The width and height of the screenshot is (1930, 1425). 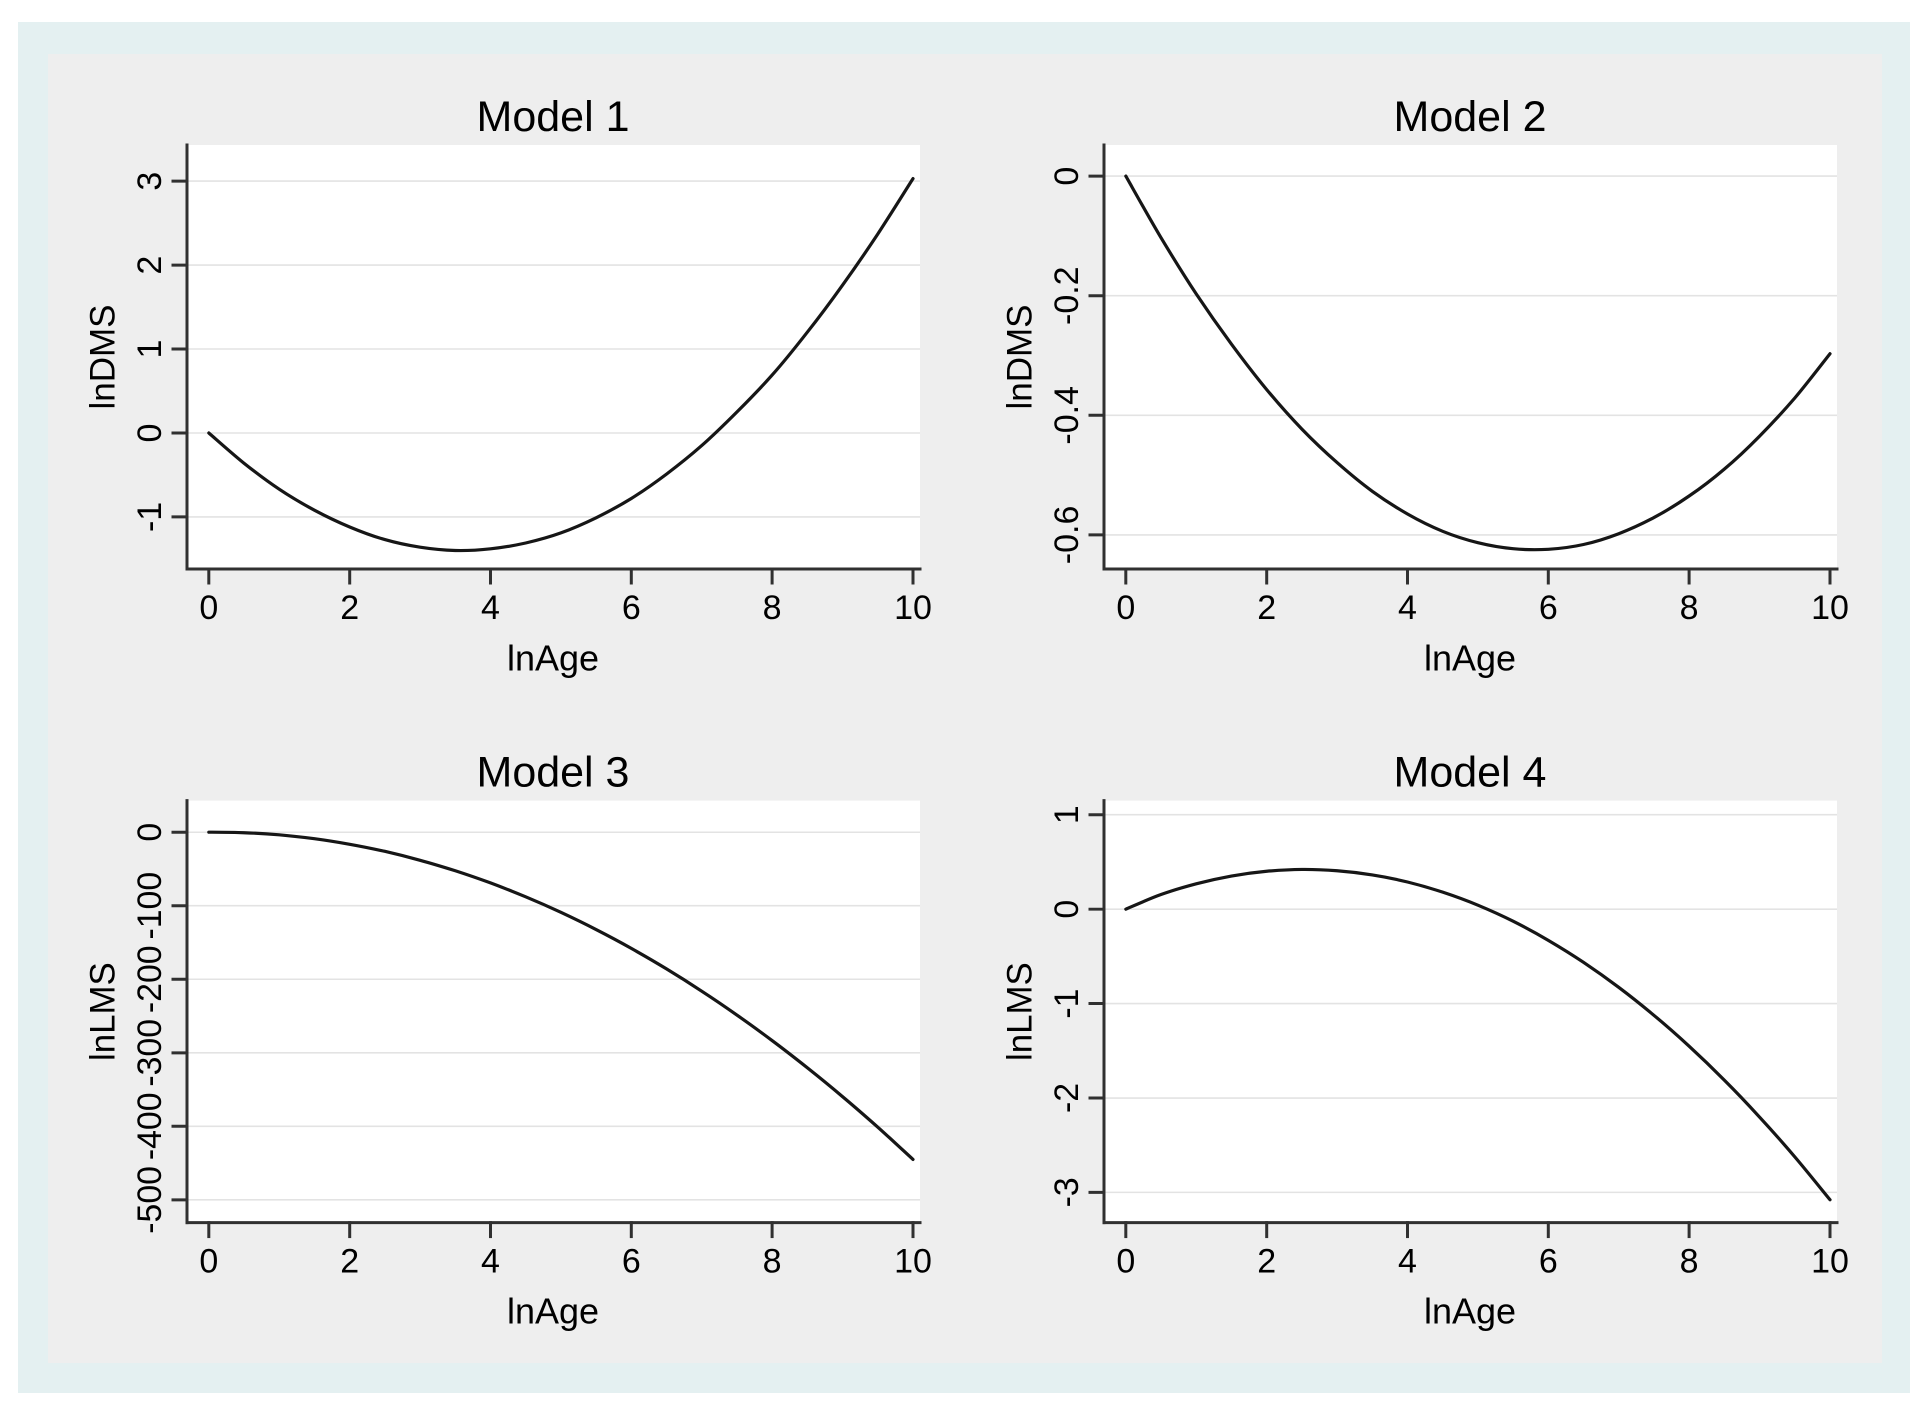 I want to click on y-tick-label: -200, so click(x=150, y=979).